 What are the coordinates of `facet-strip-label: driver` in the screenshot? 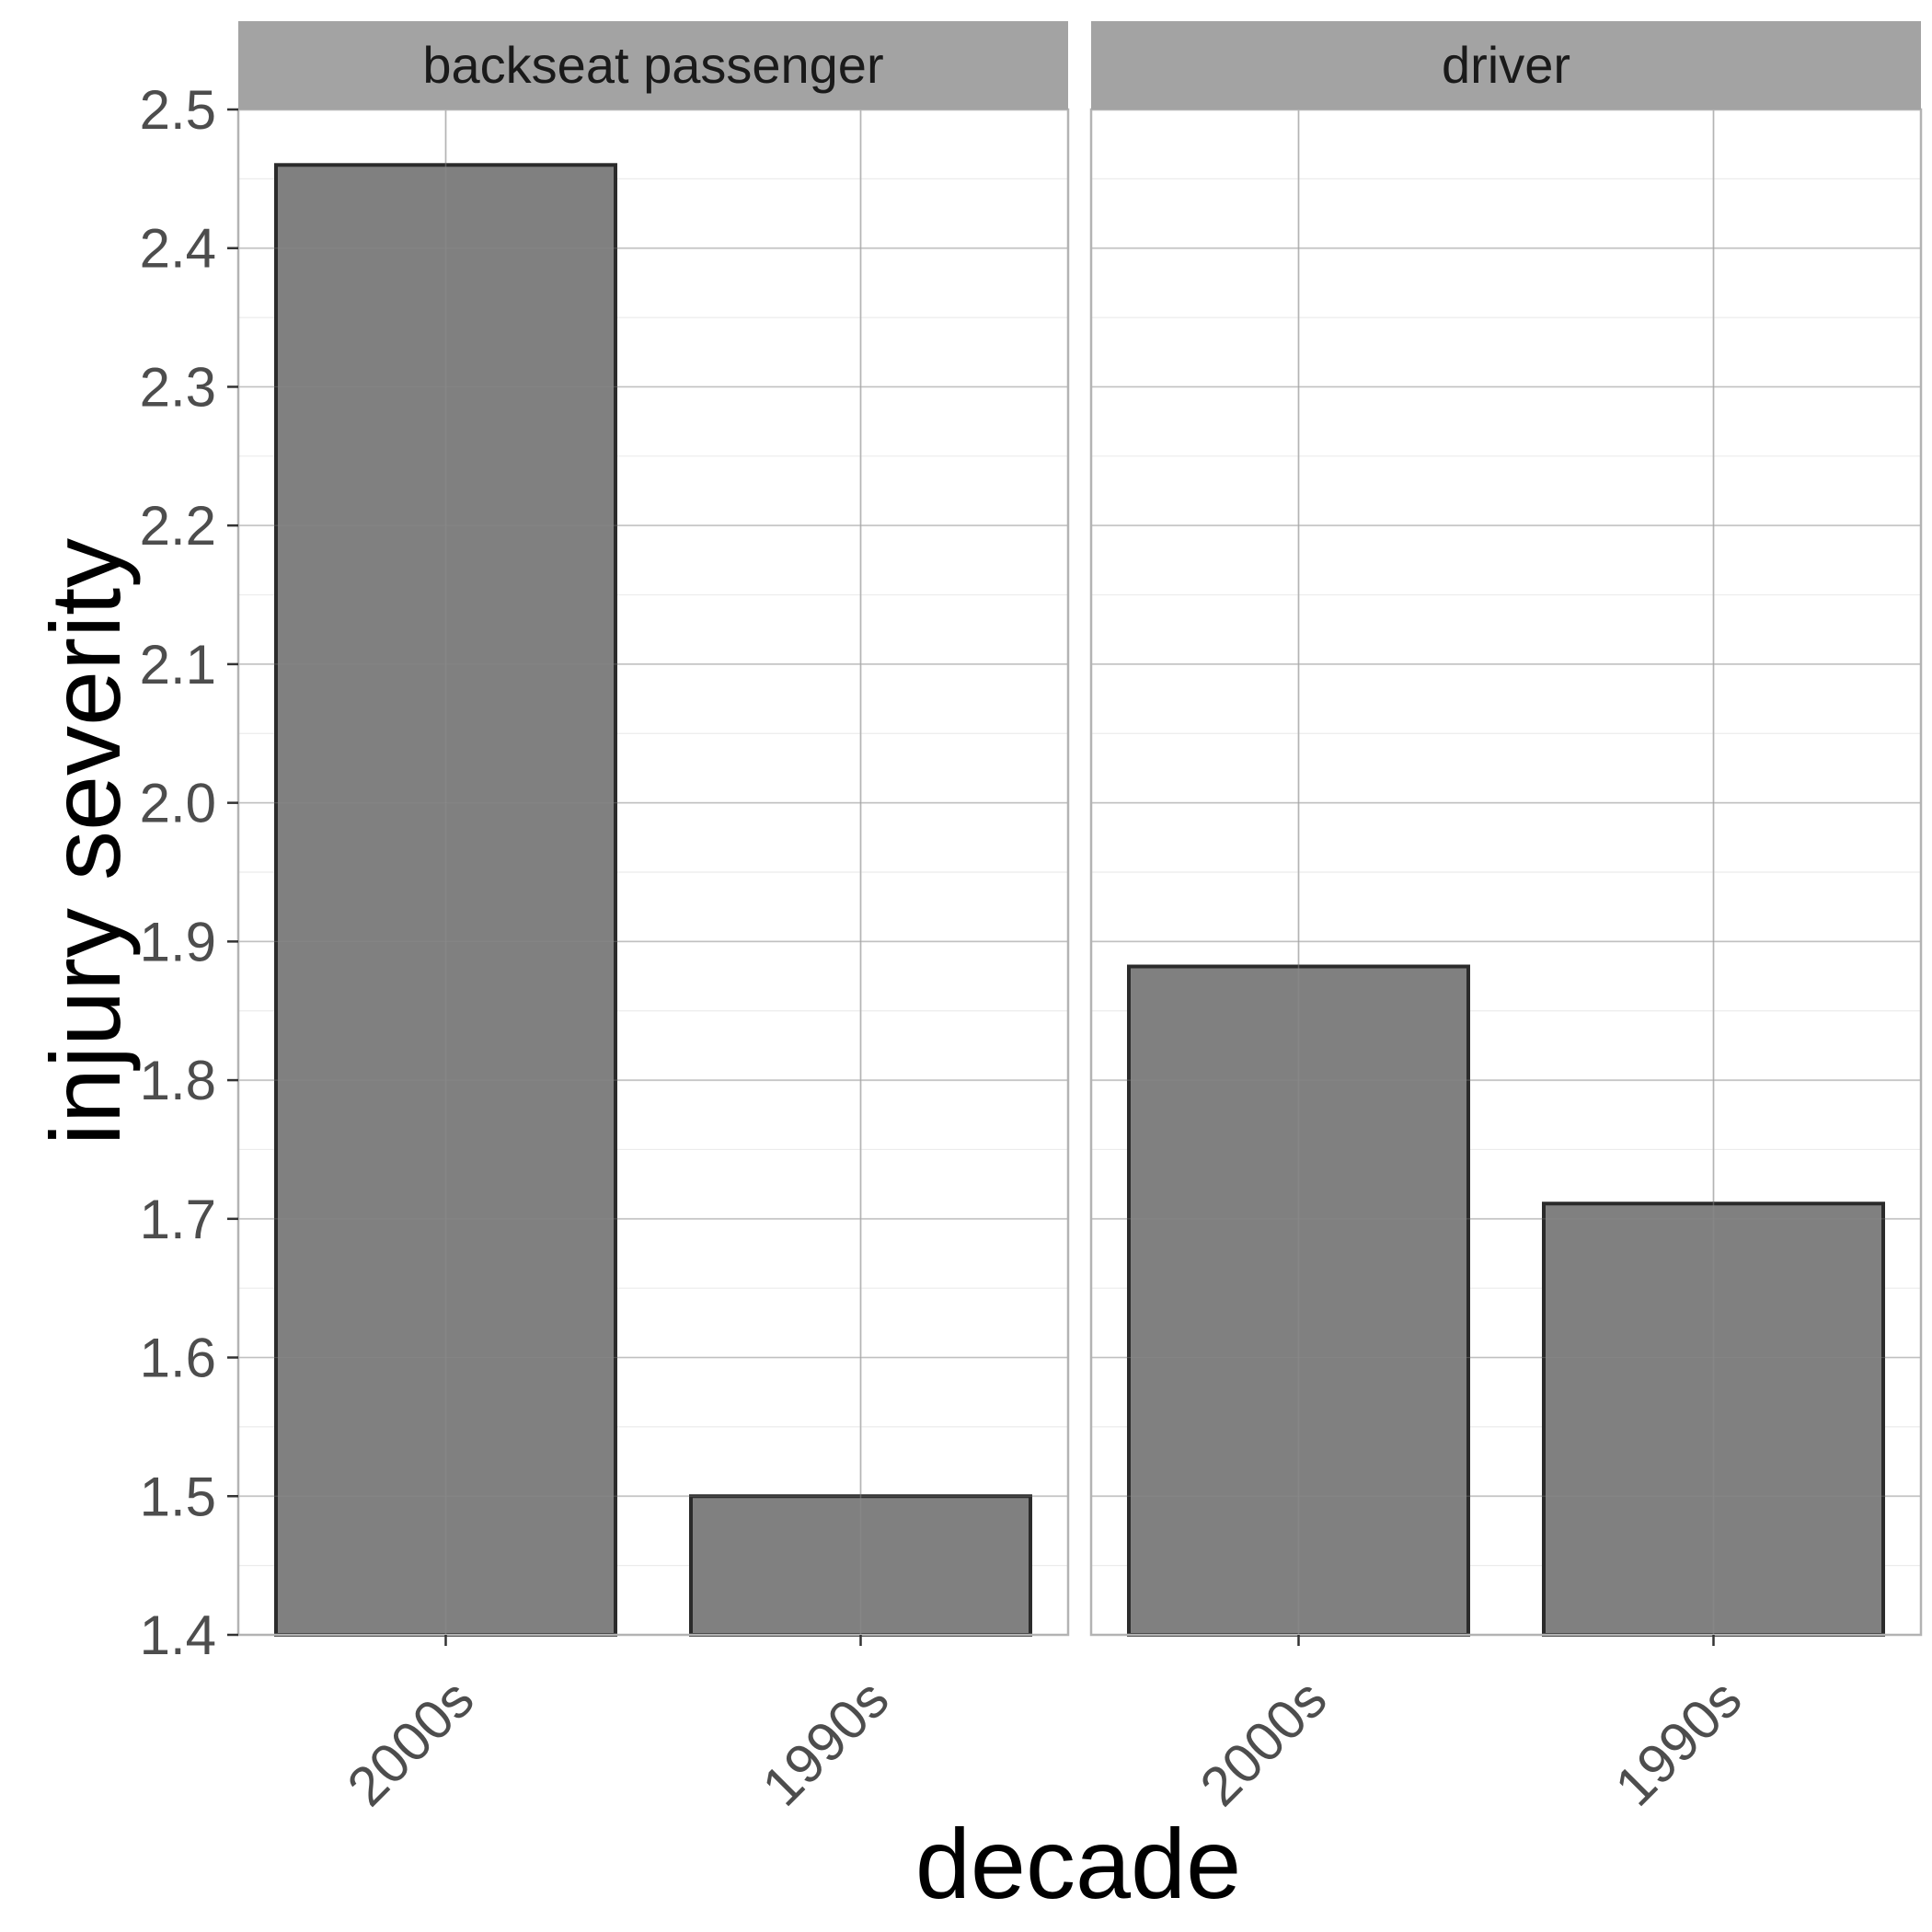 It's located at (1506, 65).